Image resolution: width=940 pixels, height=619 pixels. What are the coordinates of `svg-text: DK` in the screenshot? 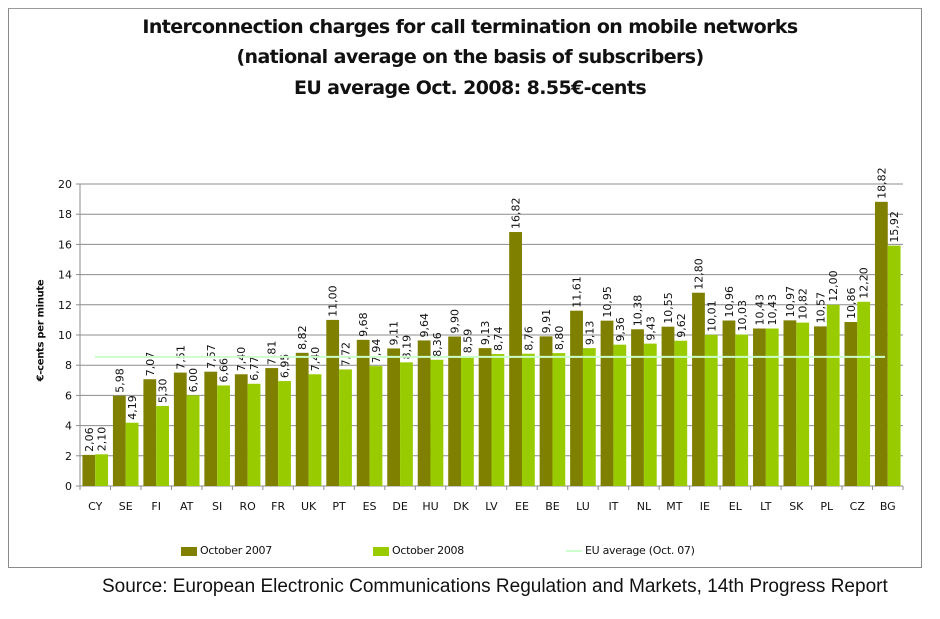 It's located at (461, 506).